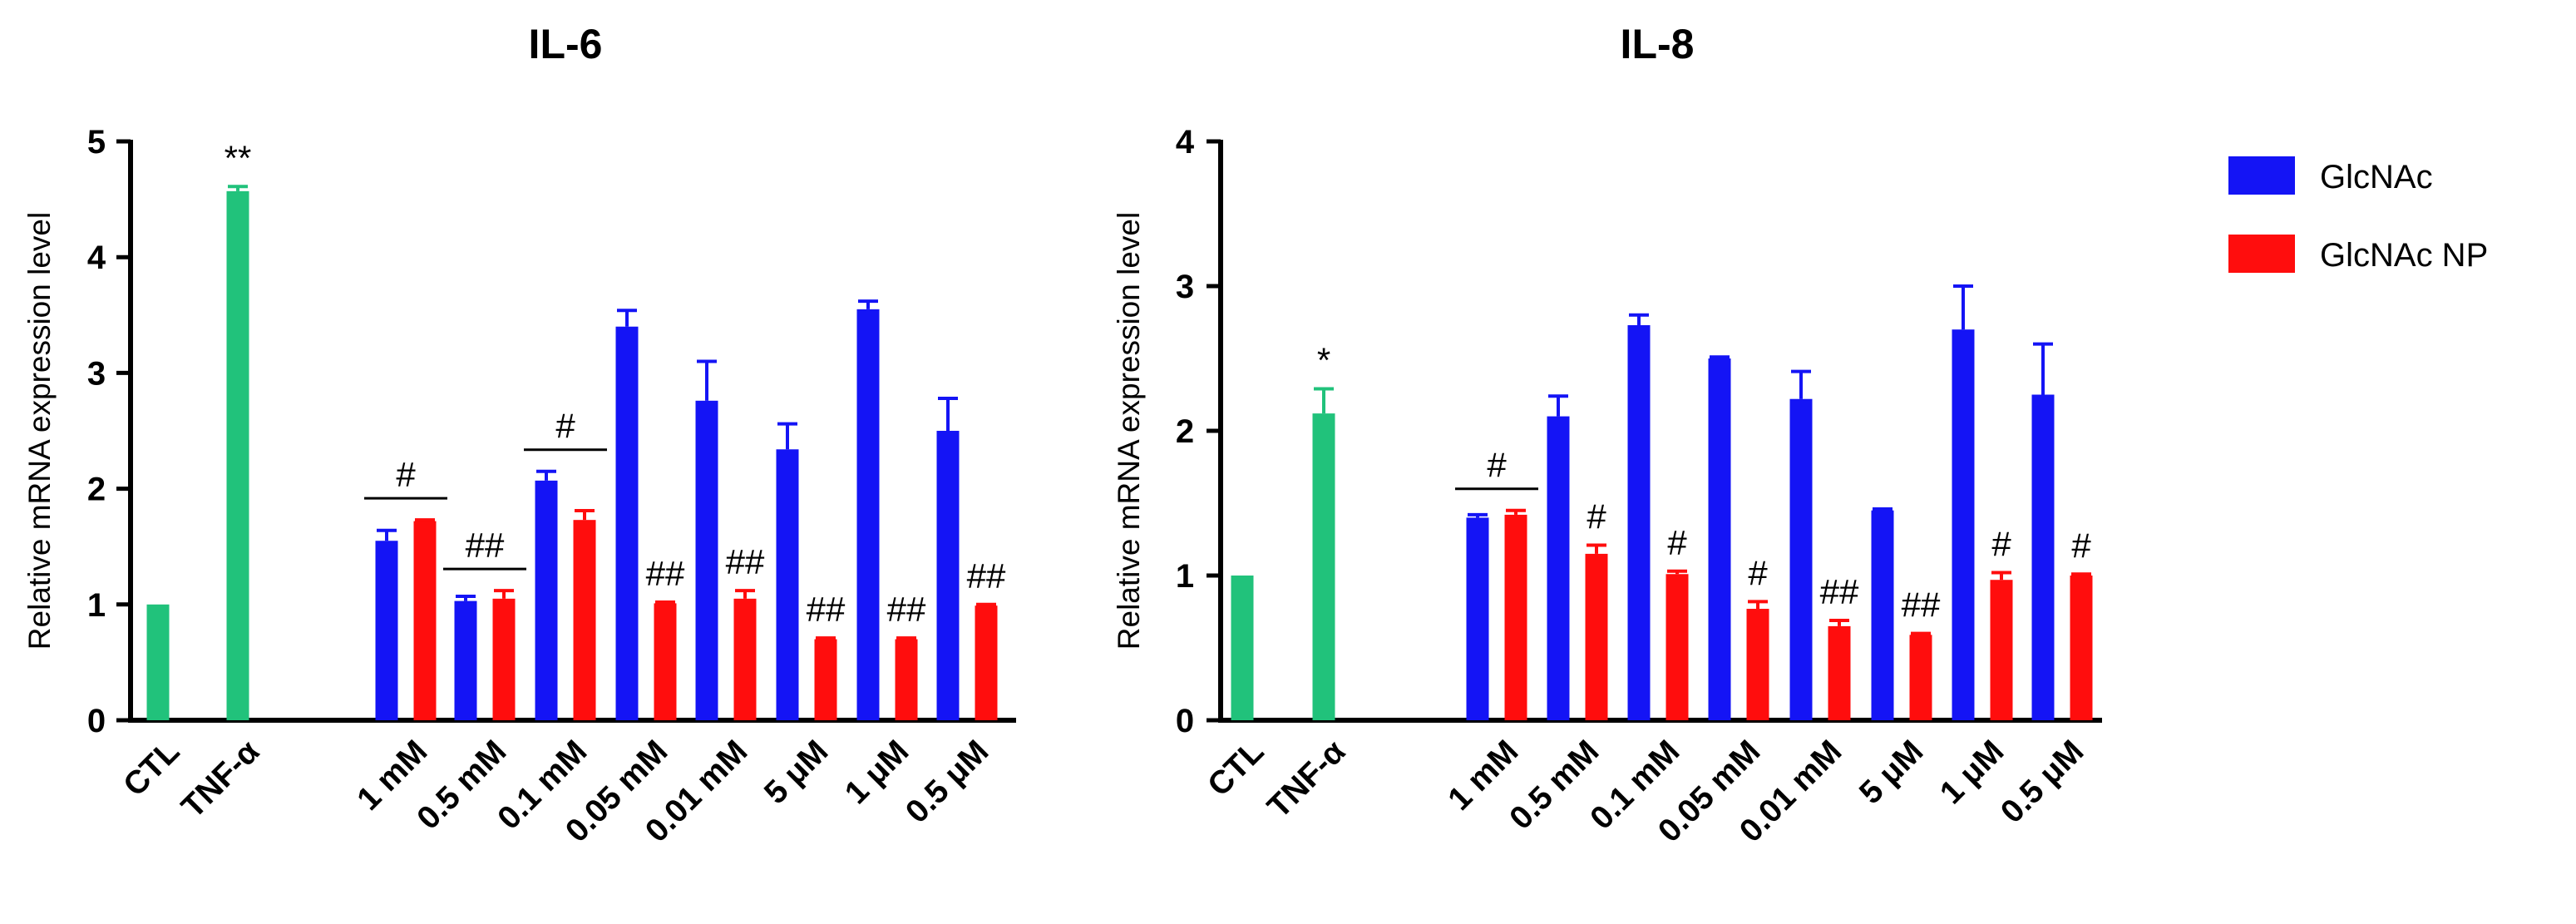 This screenshot has width=2576, height=924. I want to click on significance-mark: **, so click(238, 157).